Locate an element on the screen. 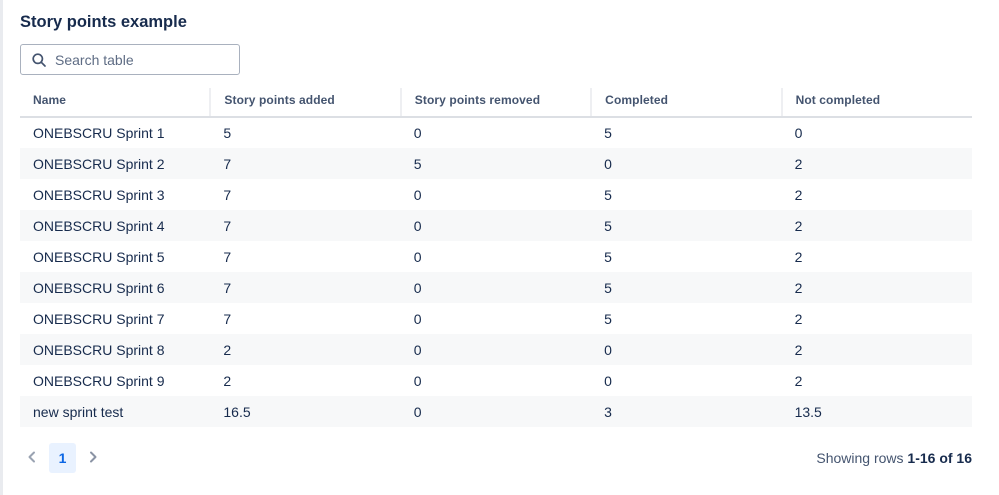 This screenshot has height=495, width=999. column-header-not-completed: Not completed is located at coordinates (876, 103).